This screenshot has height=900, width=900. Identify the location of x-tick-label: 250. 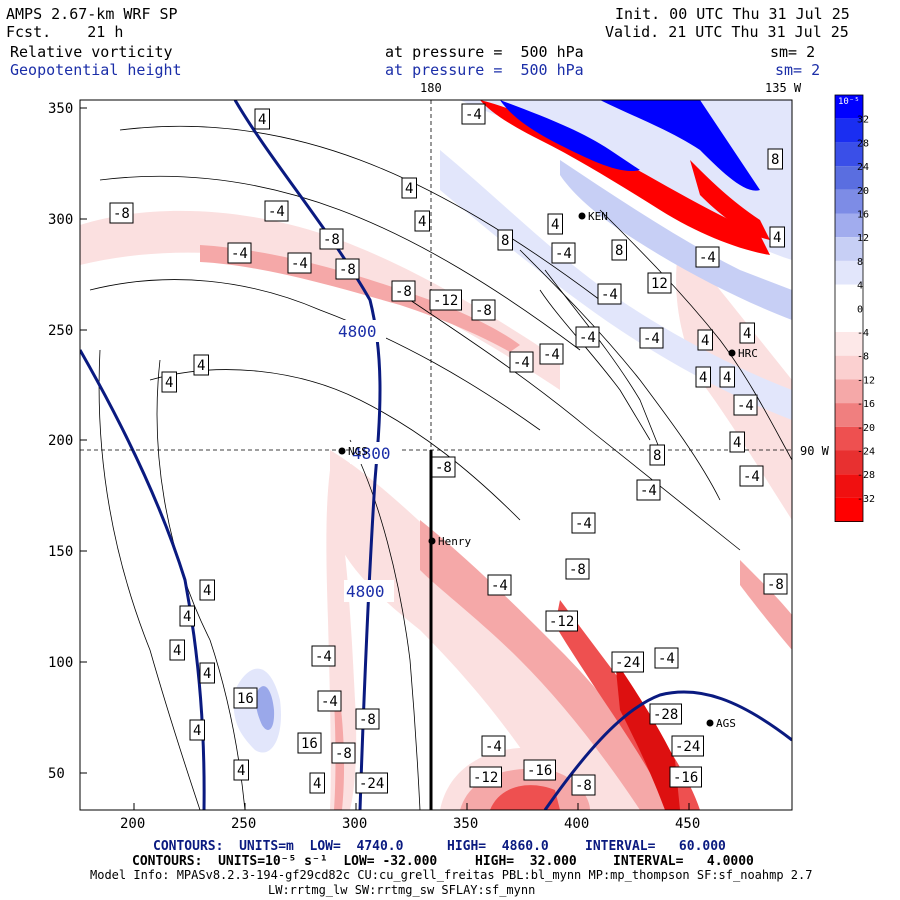
(243, 824).